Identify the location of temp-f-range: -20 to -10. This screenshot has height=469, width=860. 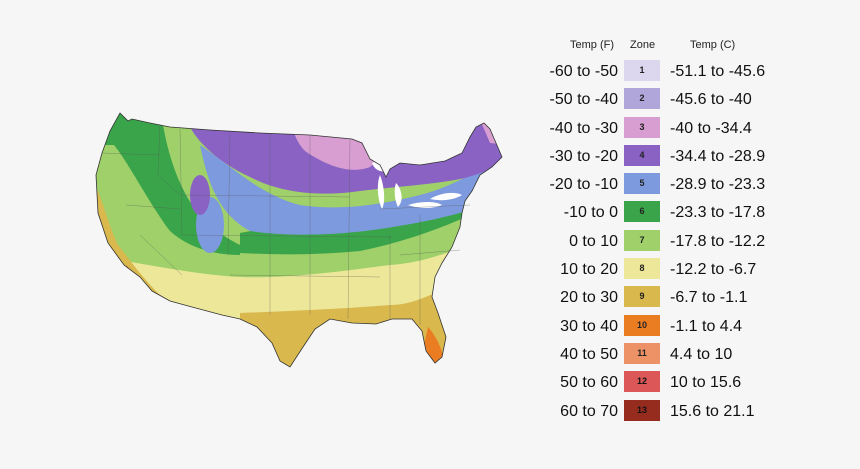
(583, 185).